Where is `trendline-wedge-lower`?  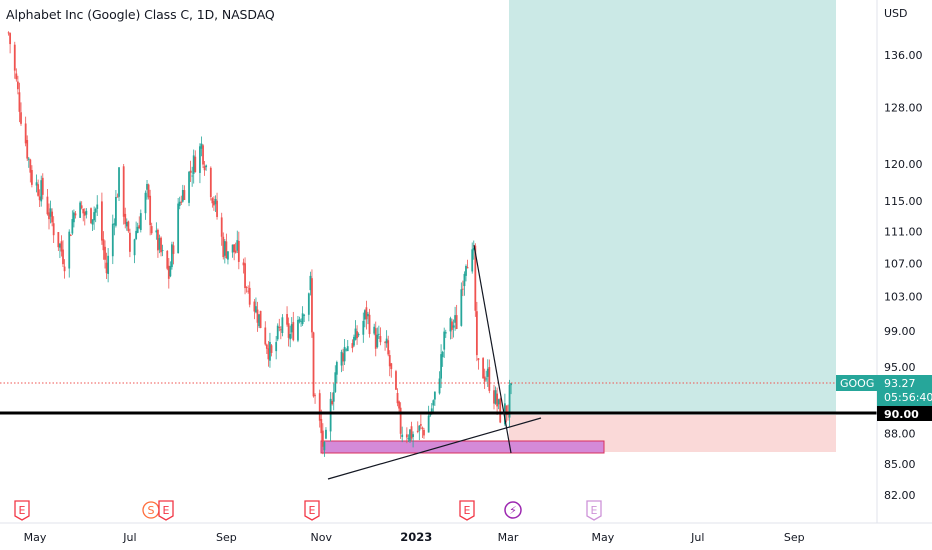 trendline-wedge-lower is located at coordinates (434, 448).